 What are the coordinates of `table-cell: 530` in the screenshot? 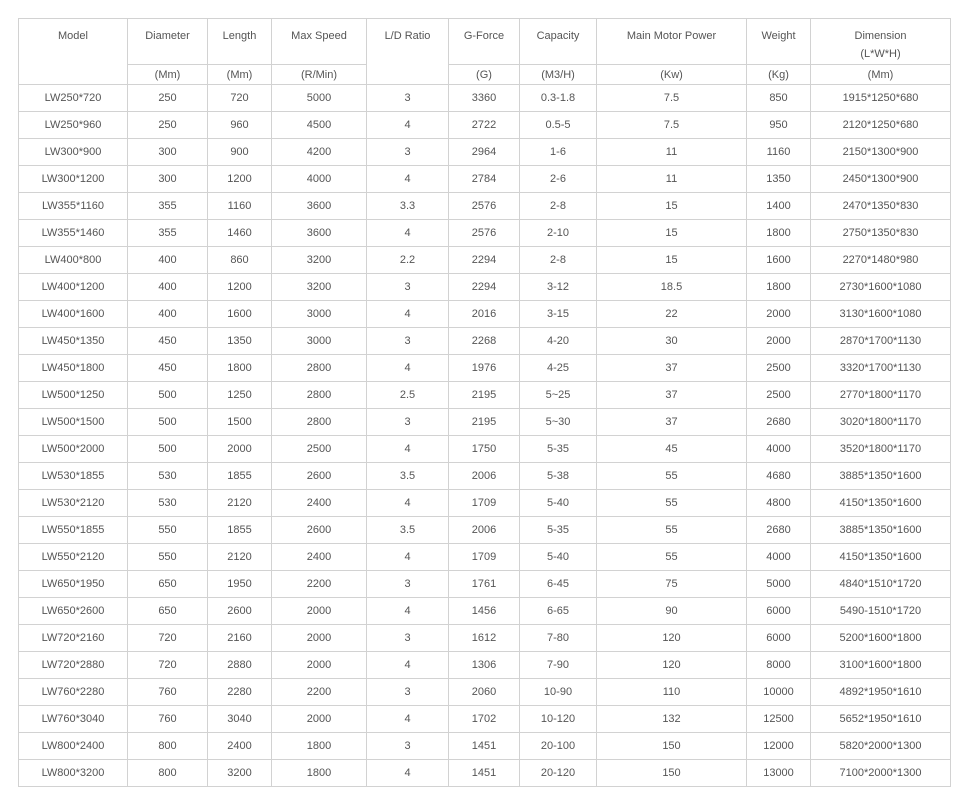 It's located at (167, 503).